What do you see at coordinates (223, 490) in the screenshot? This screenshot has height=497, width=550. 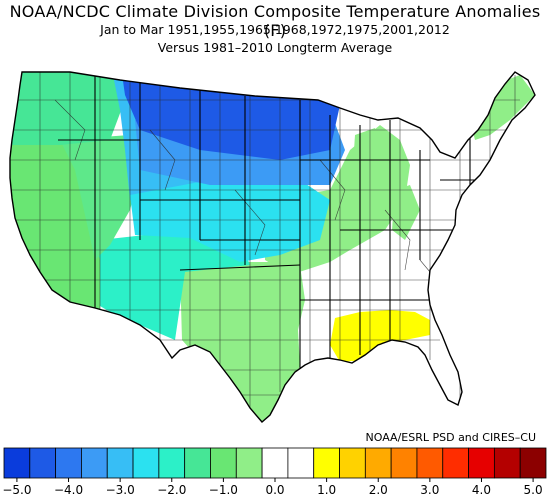 I see `colorbar-tick-label: −1.0` at bounding box center [223, 490].